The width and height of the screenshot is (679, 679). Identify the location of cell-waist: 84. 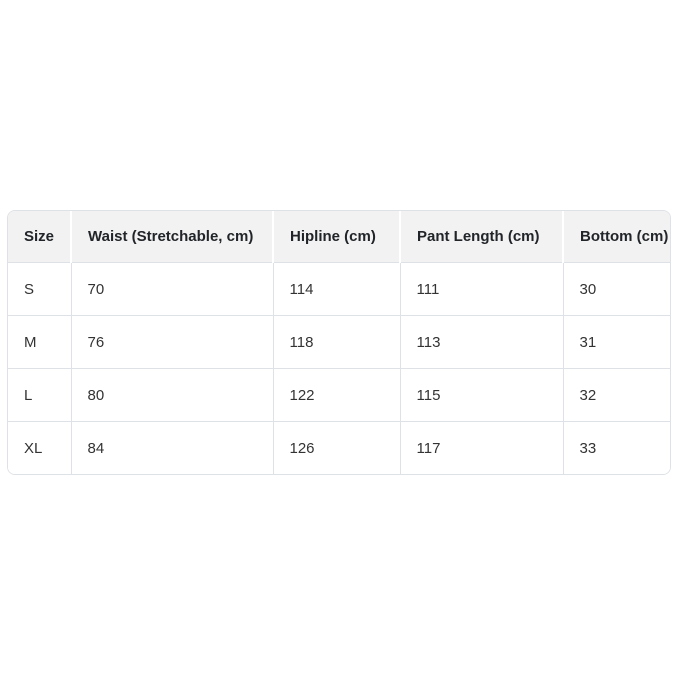
(171, 447).